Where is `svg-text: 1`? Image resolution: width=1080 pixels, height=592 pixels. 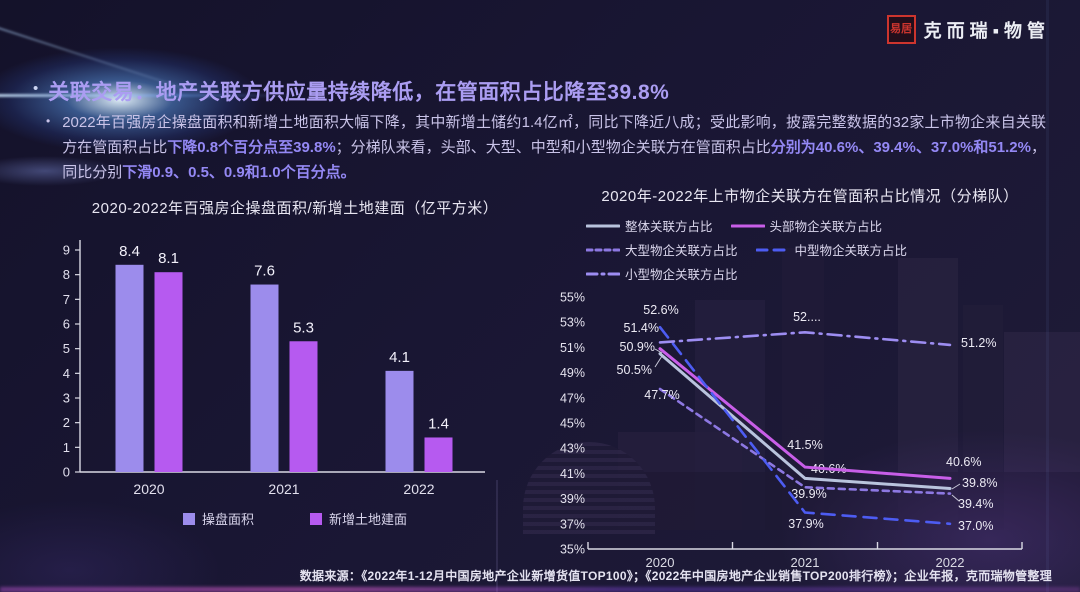 svg-text: 1 is located at coordinates (66, 447).